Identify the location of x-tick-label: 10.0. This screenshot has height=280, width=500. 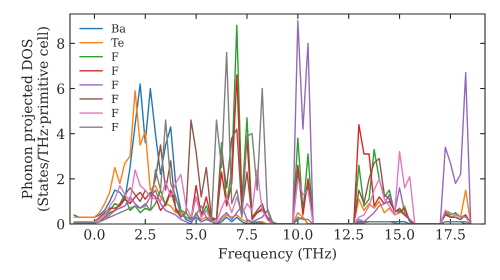
(298, 234).